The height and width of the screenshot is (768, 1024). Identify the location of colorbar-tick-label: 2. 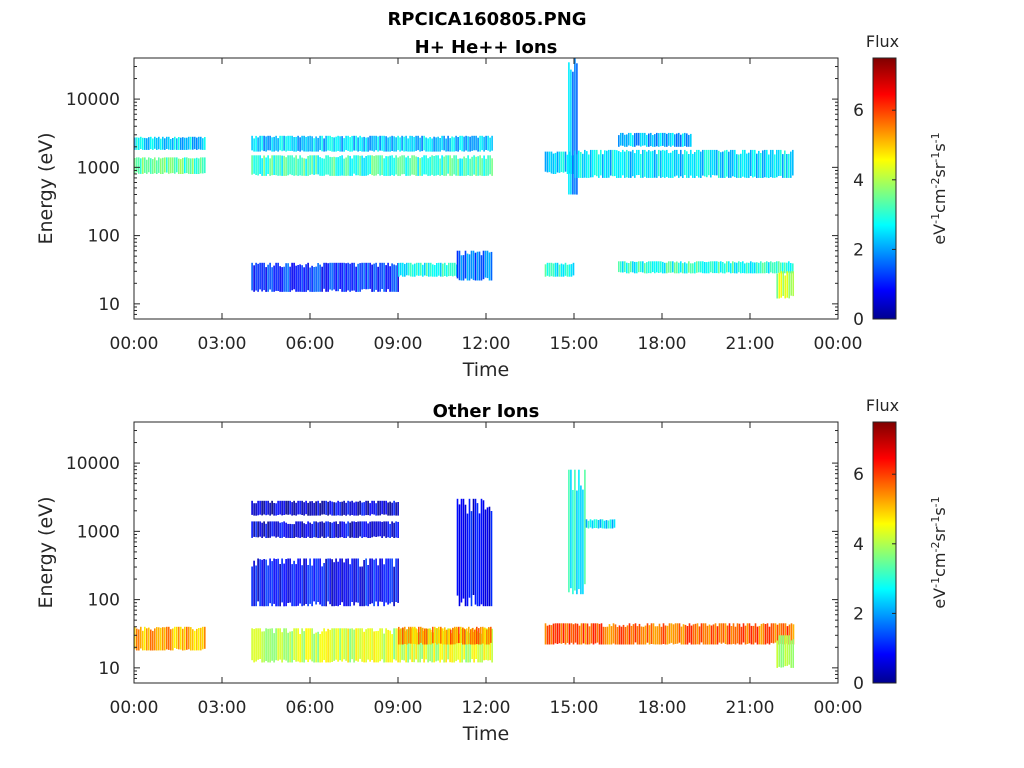
(858, 250).